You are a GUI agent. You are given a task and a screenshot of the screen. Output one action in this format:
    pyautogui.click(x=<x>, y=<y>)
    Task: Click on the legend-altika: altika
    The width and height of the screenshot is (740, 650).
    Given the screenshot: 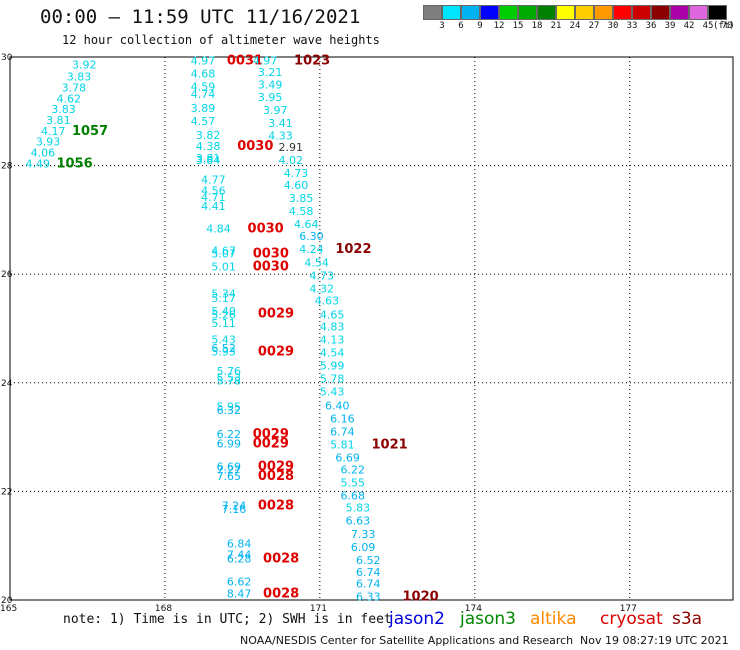 What is the action you would take?
    pyautogui.click(x=553, y=619)
    